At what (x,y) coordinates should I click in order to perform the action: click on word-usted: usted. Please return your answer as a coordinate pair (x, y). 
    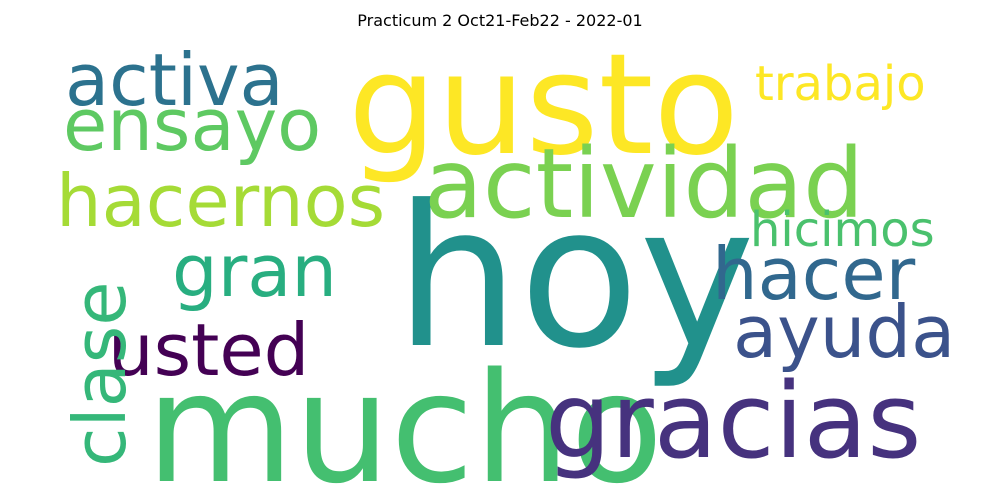
    Looking at the image, I should click on (209, 350).